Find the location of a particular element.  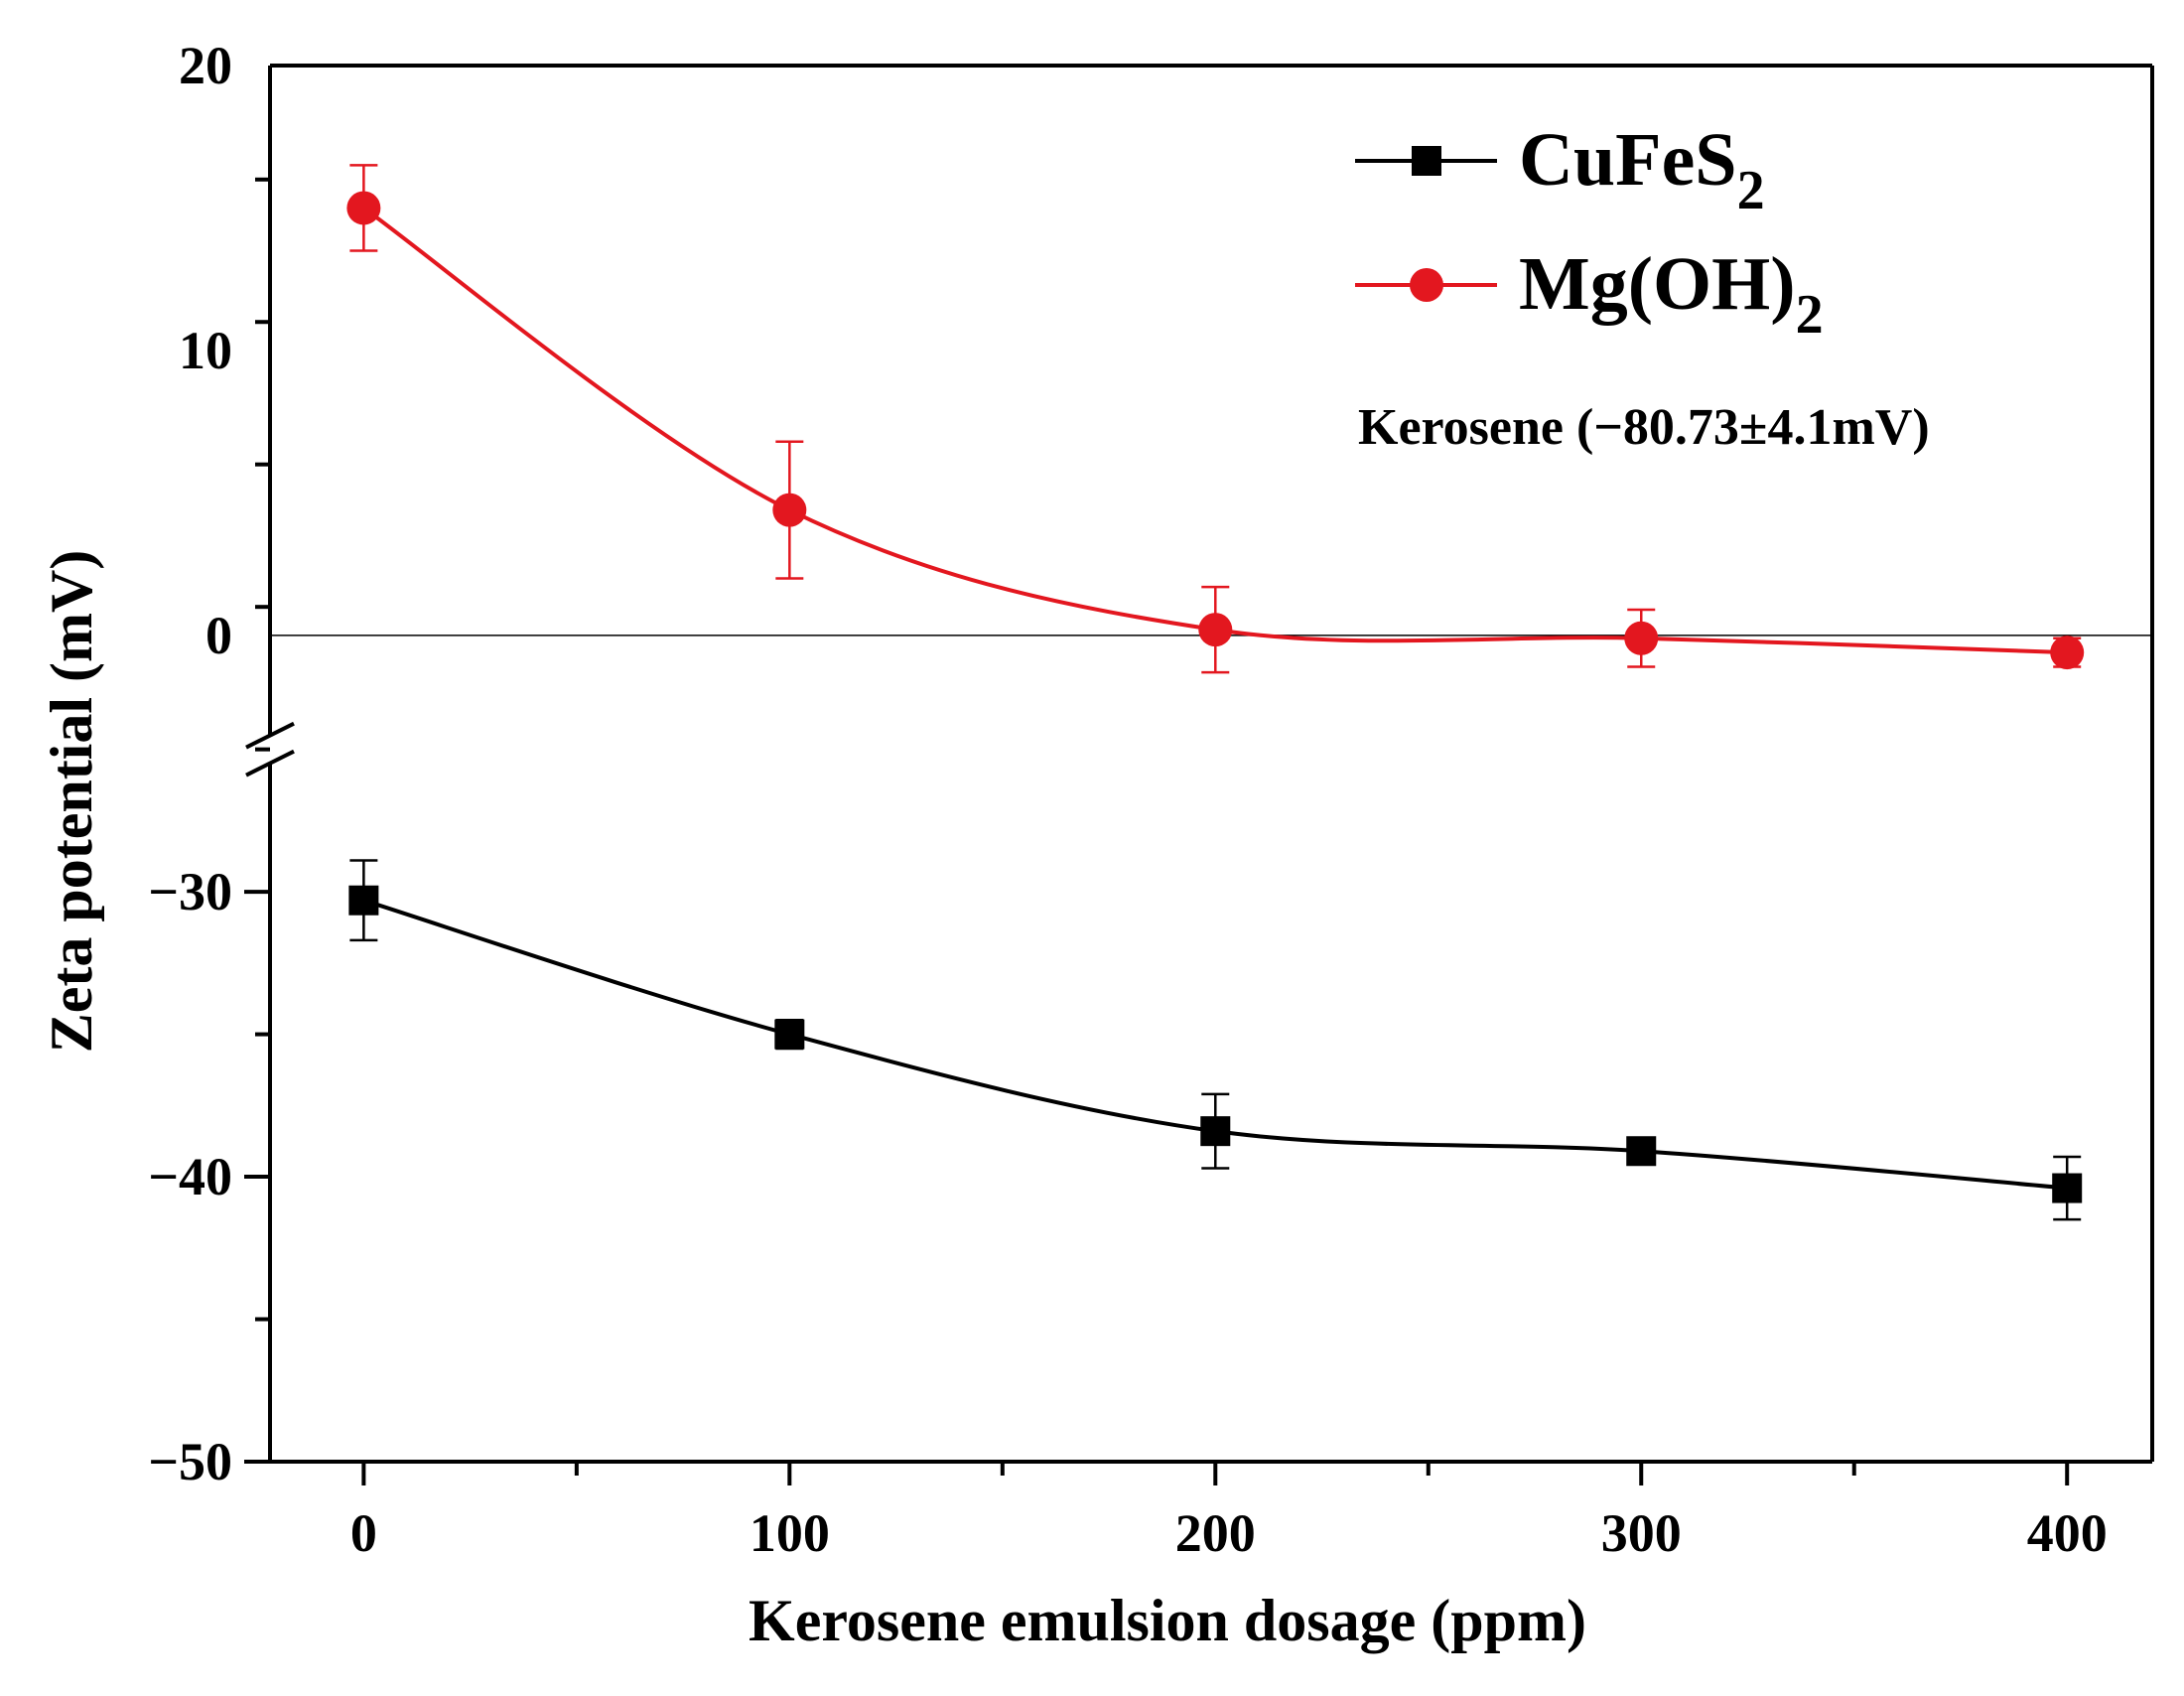

legend-label-mgoh2-main: Mg(OH) is located at coordinates (1657, 284).